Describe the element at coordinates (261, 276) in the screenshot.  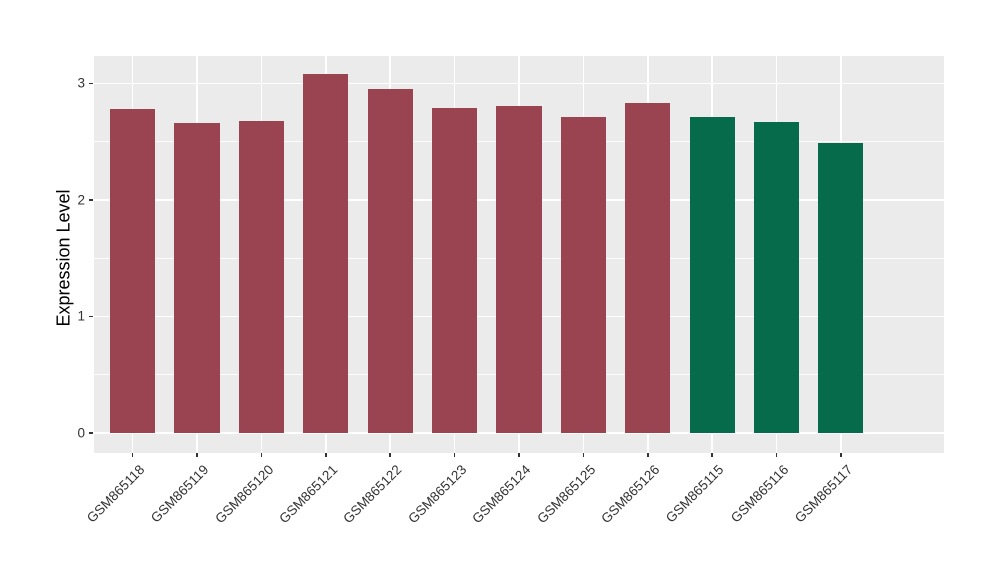
I see `bar-GSM865120` at that location.